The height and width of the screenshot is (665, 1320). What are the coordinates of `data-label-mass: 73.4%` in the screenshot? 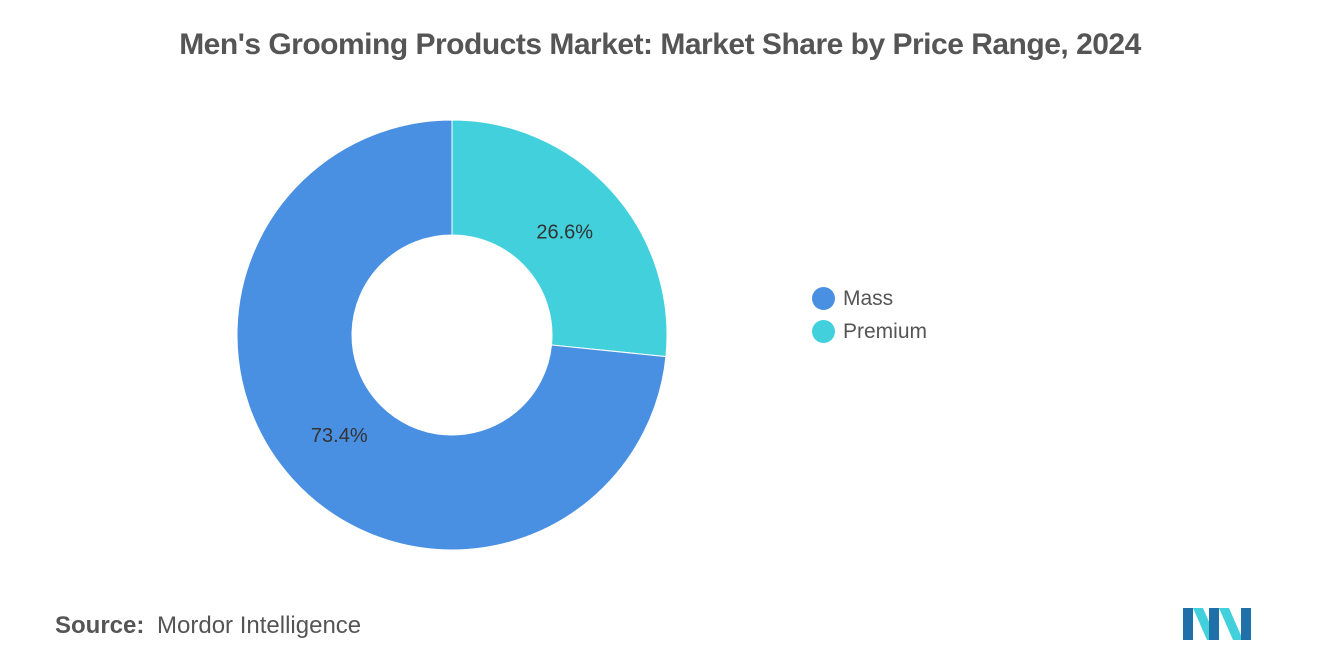 It's located at (339, 436).